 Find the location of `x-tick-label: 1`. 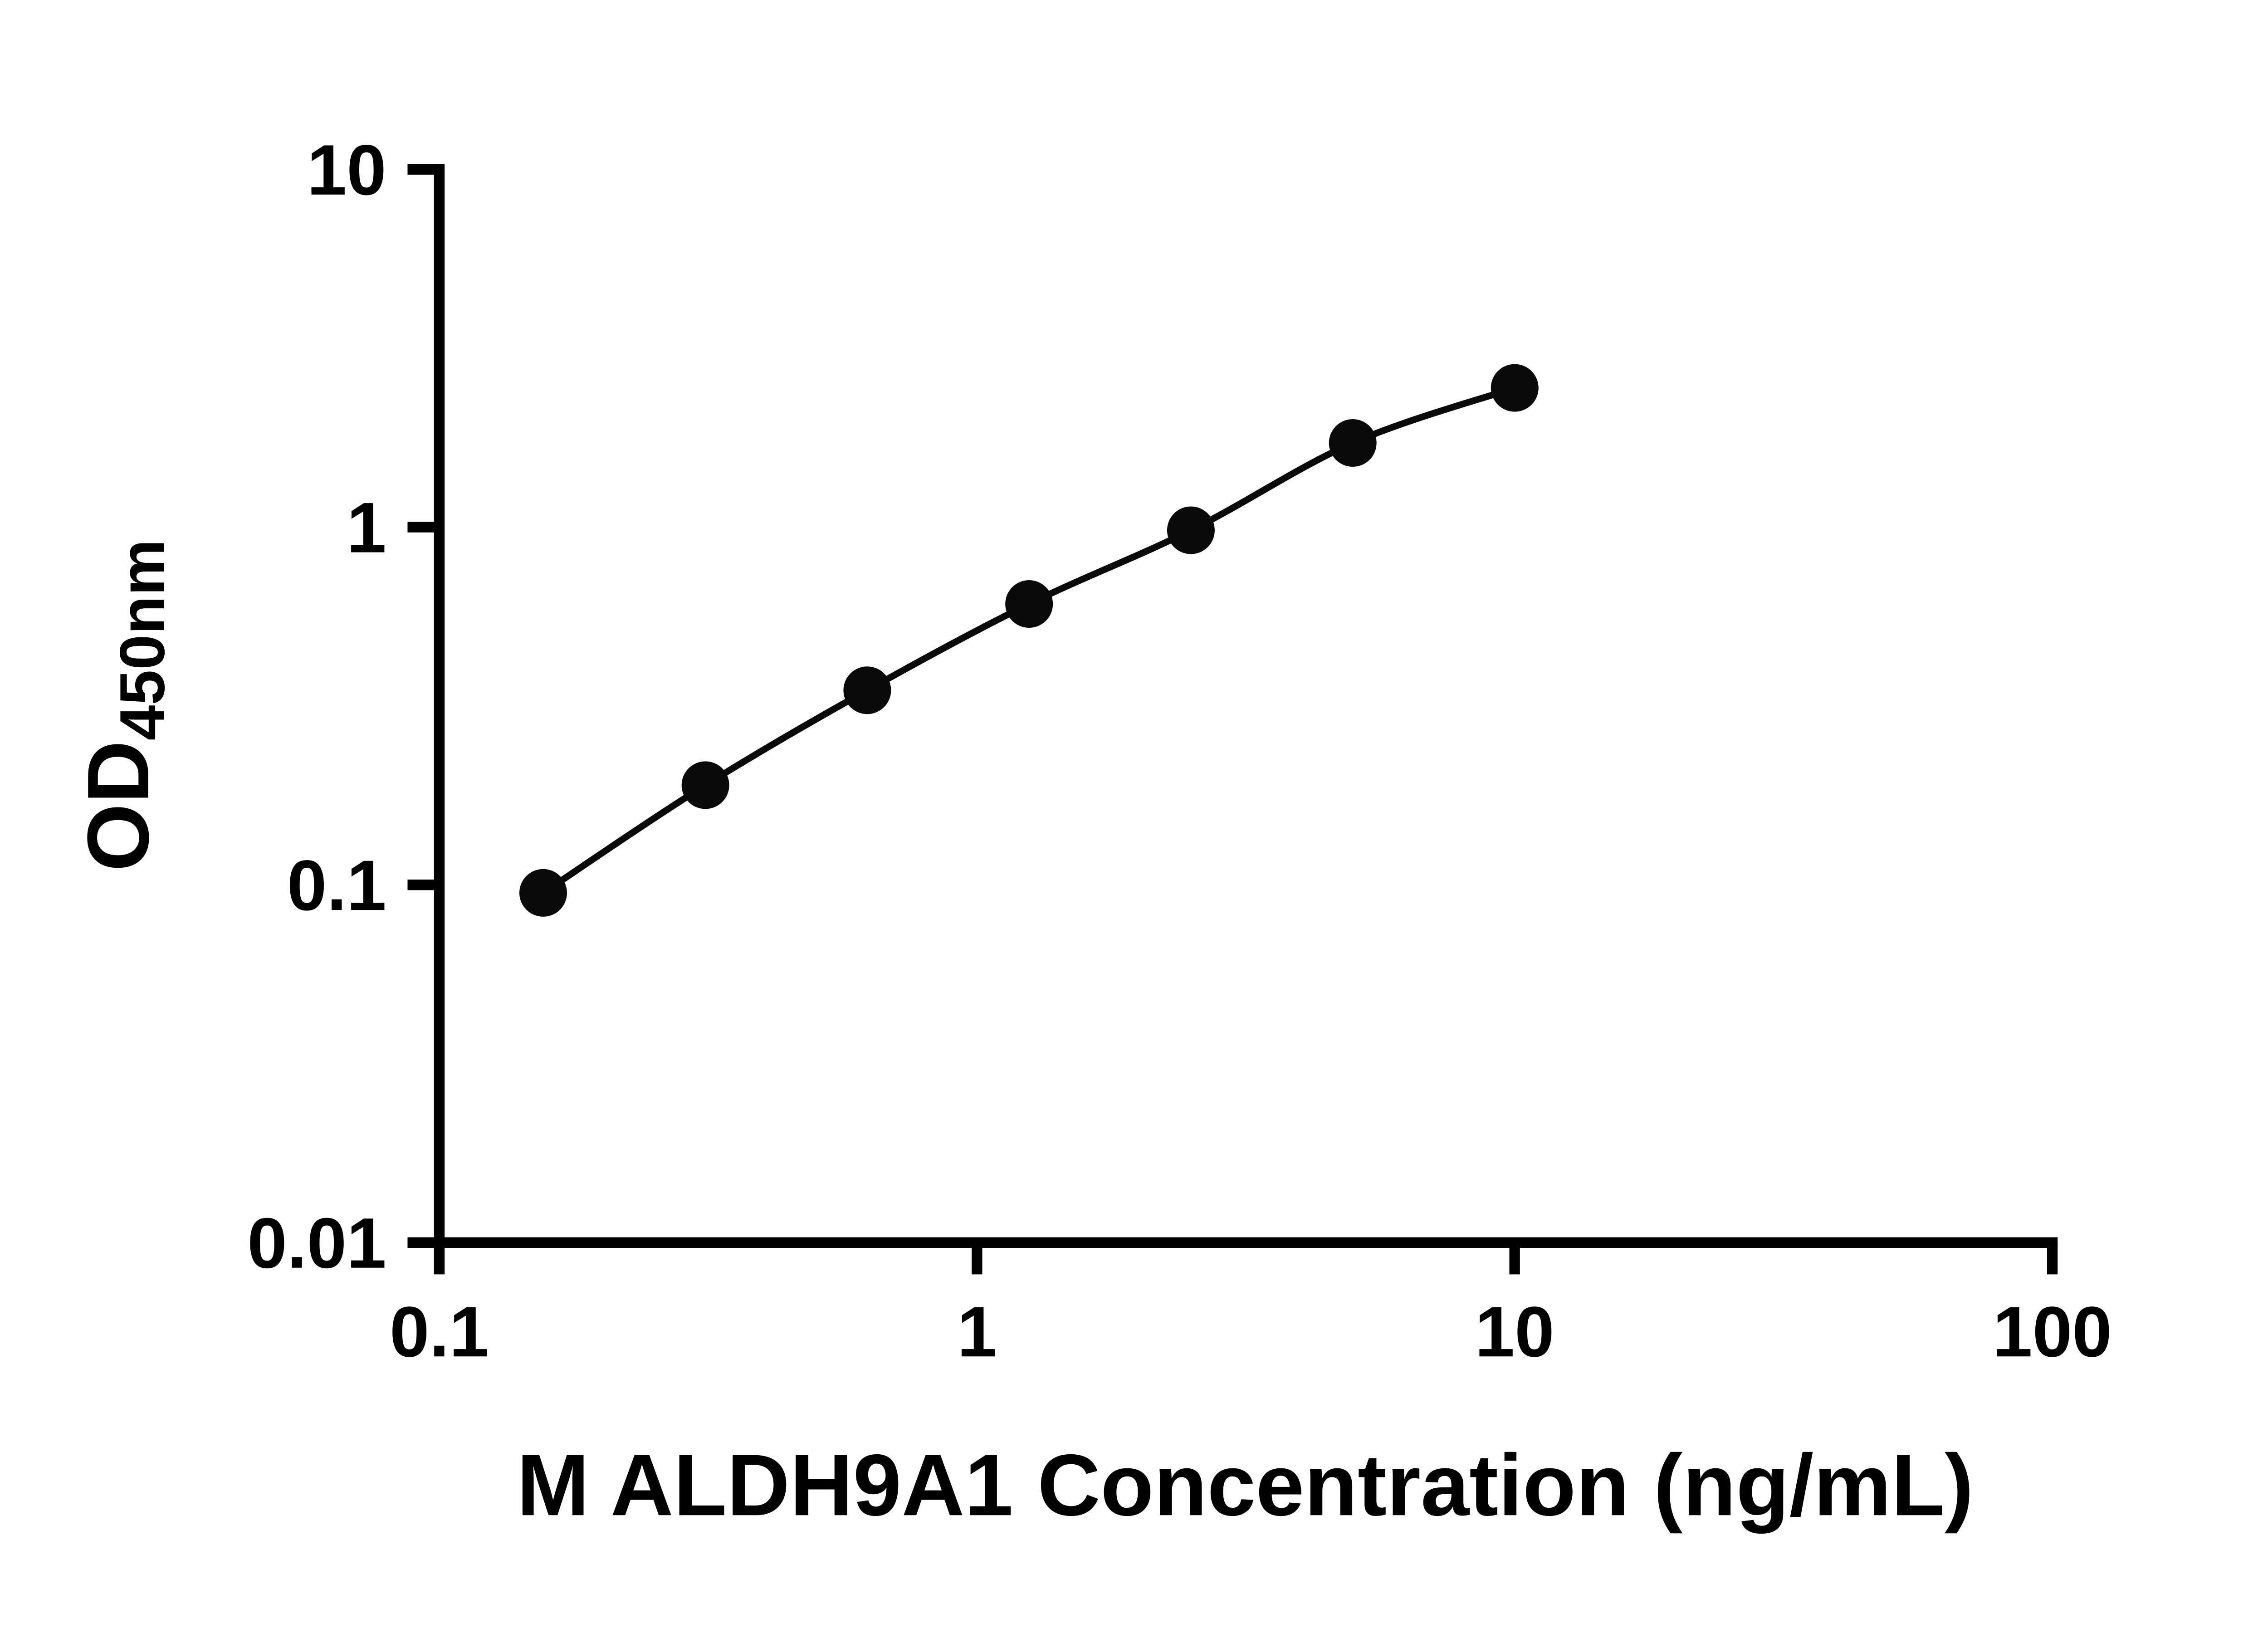

x-tick-label: 1 is located at coordinates (977, 1332).